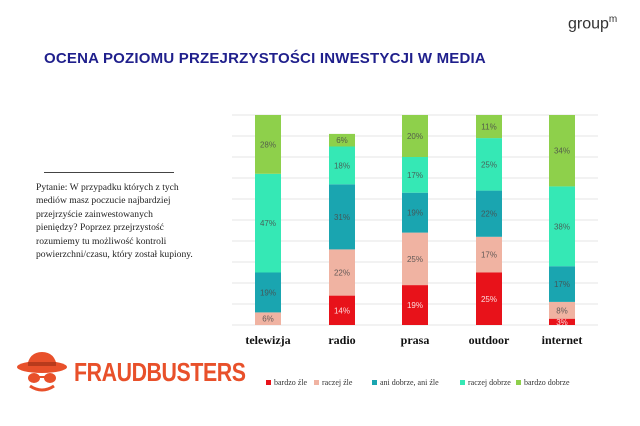 This screenshot has height=426, width=640. I want to click on legend-label: raczej dobrze, so click(489, 382).